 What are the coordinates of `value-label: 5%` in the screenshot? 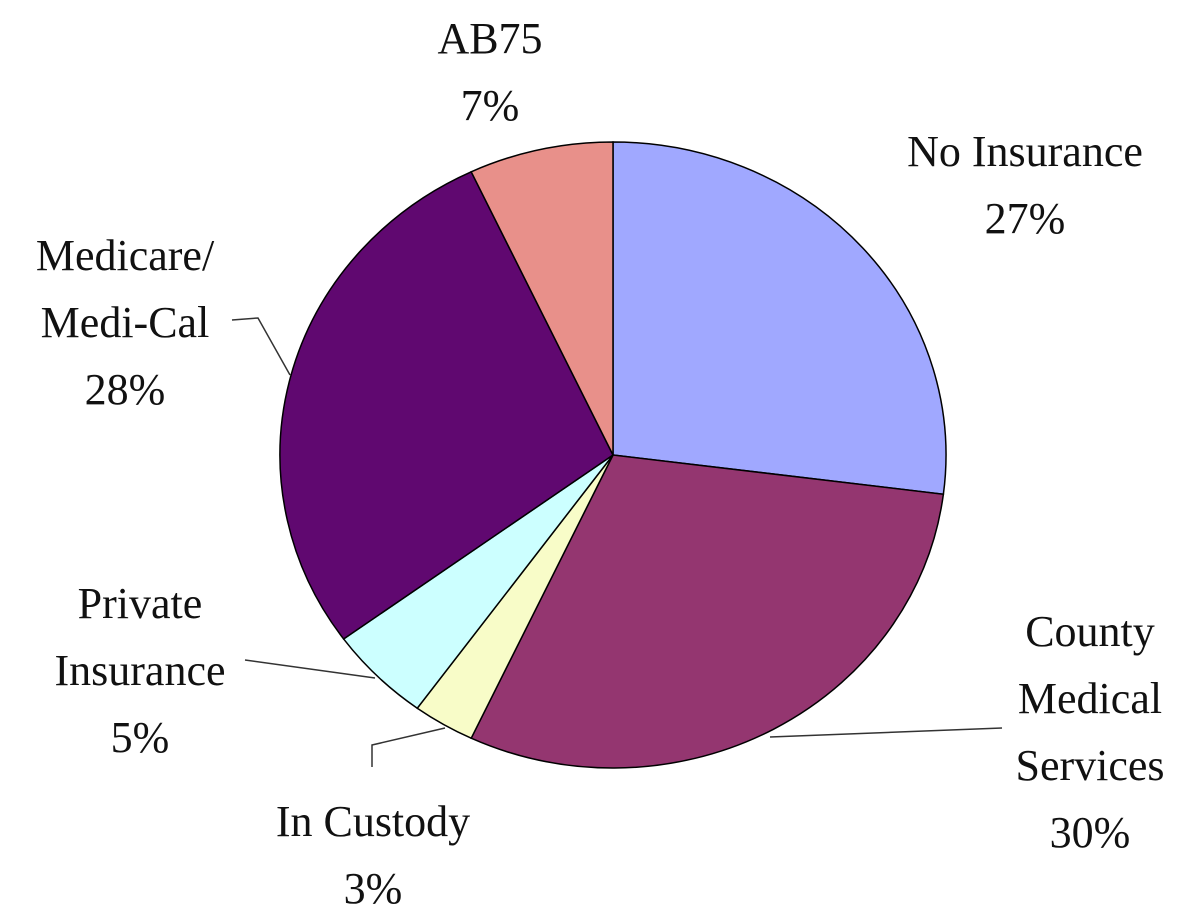 It's located at (140, 737).